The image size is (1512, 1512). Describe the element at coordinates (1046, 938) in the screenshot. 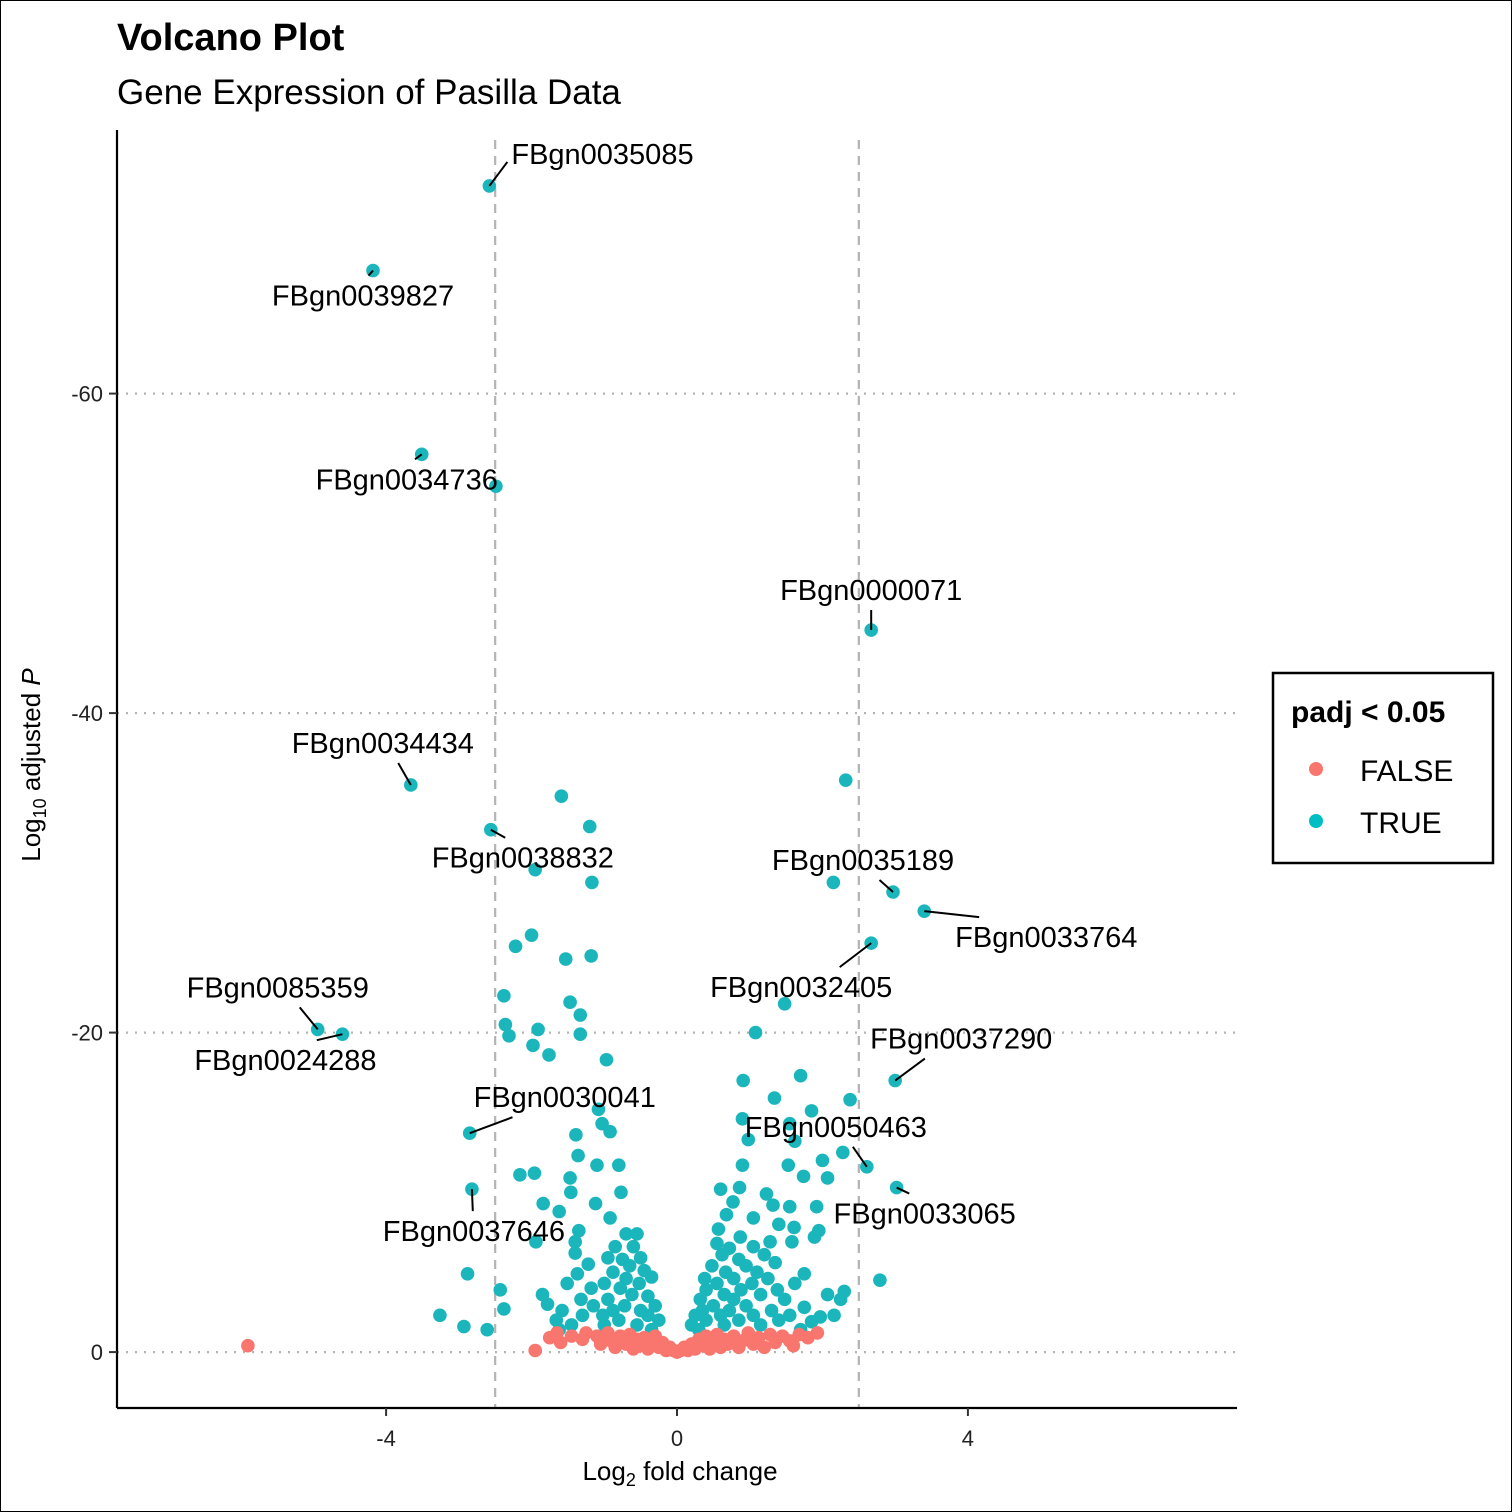

I see `gene-label: FBgn0033764` at that location.